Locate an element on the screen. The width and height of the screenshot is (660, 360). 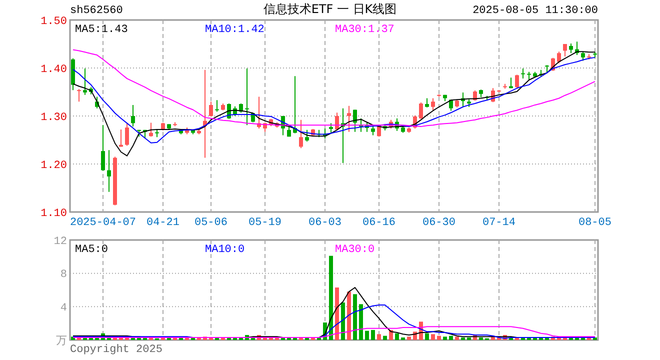
x-tick-label: 08-05 is located at coordinates (595, 223).